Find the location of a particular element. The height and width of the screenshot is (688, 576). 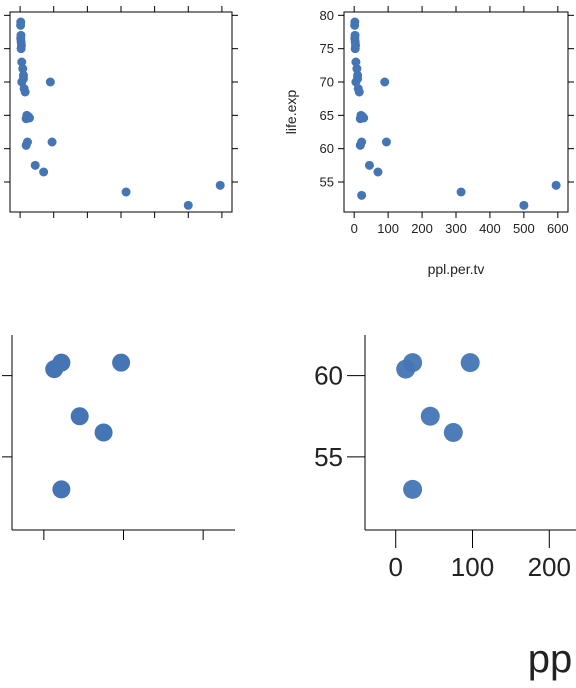

top-right-x-tick-label: 0 is located at coordinates (354, 228).